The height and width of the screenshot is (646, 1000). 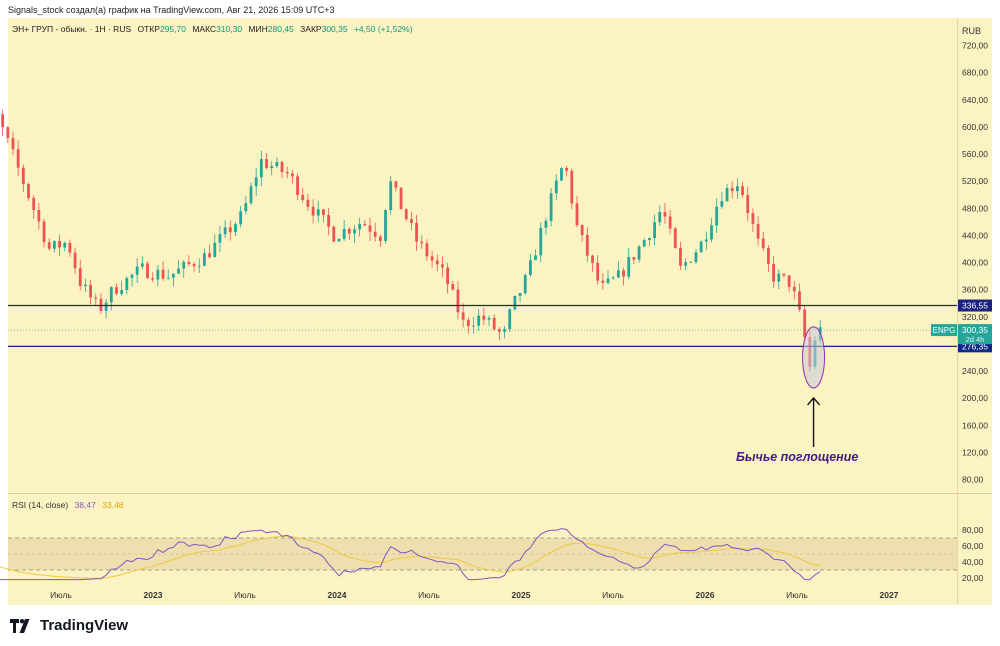 I want to click on price-tick-label: 440,00, so click(x=975, y=235).